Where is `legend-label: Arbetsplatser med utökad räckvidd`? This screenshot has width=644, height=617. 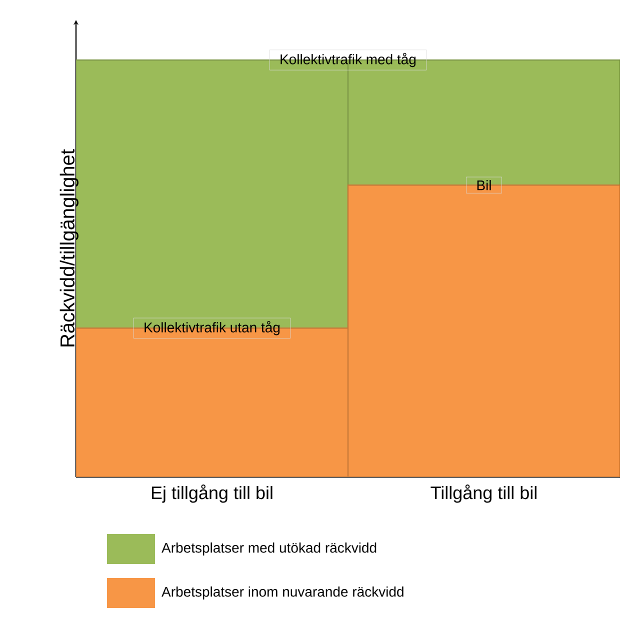 legend-label: Arbetsplatser med utökad räckvidd is located at coordinates (269, 549).